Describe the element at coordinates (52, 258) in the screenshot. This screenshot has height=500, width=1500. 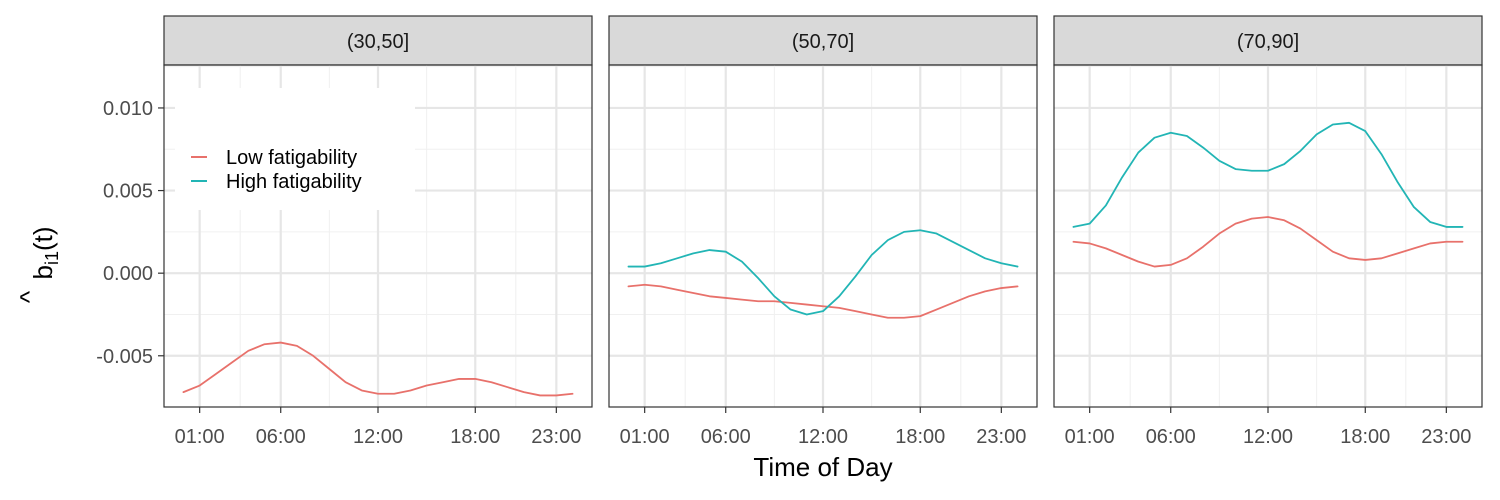
I see `y-axis-title-subscript: i1` at that location.